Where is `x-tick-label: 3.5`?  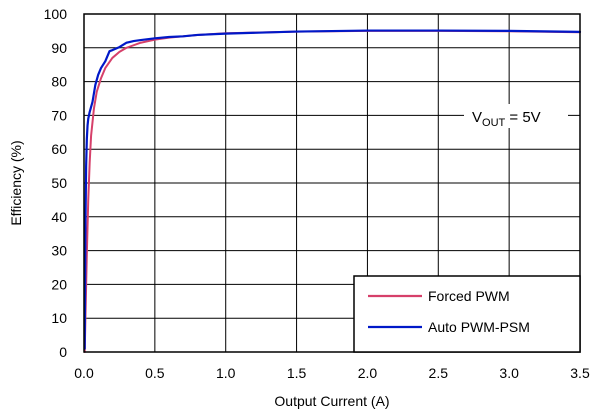
x-tick-label: 3.5 is located at coordinates (580, 373).